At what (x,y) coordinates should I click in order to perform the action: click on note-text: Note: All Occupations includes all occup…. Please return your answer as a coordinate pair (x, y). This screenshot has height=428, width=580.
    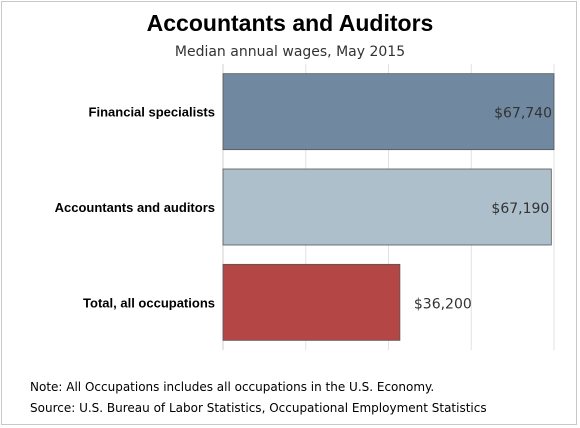
    Looking at the image, I should click on (232, 387).